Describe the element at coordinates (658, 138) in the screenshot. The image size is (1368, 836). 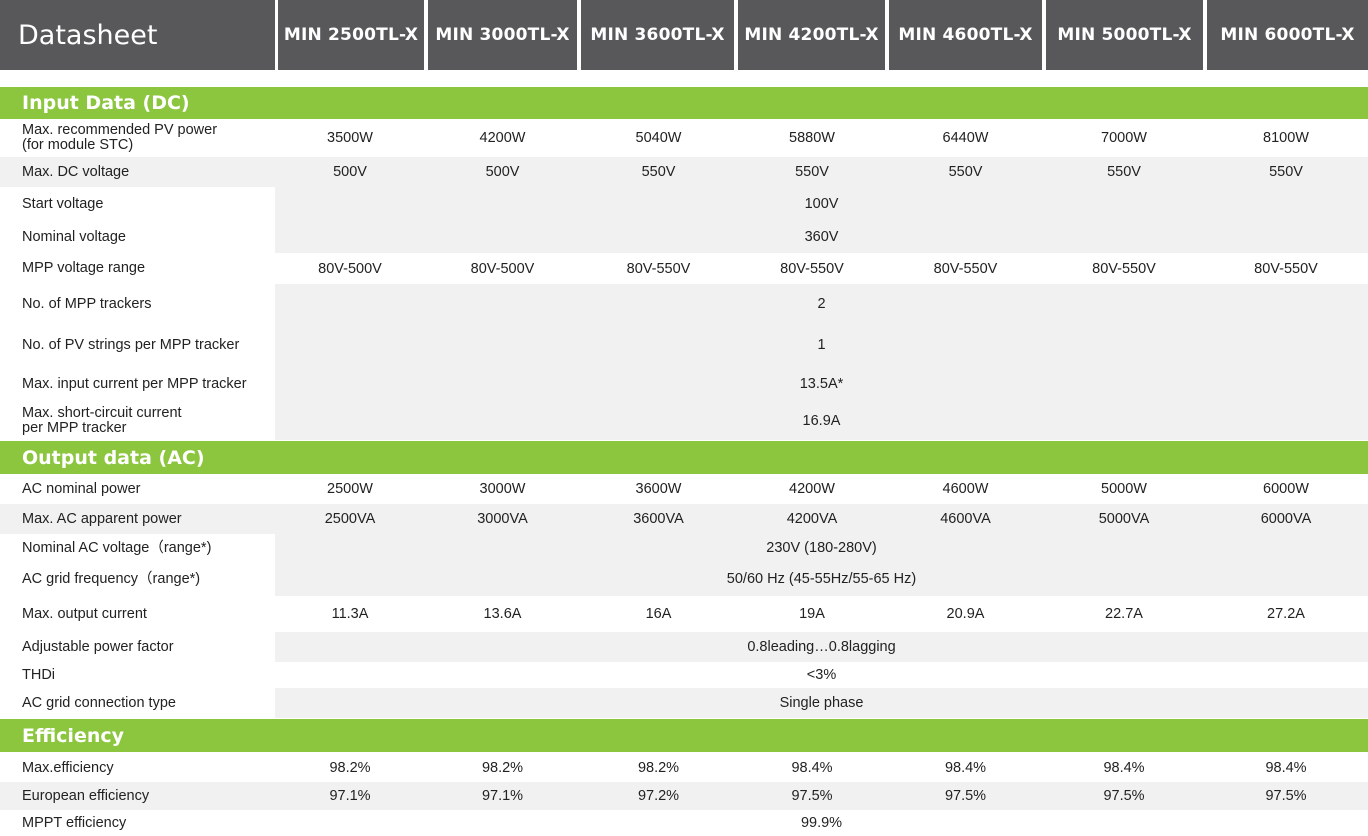
I see `value-cell: 5040W` at that location.